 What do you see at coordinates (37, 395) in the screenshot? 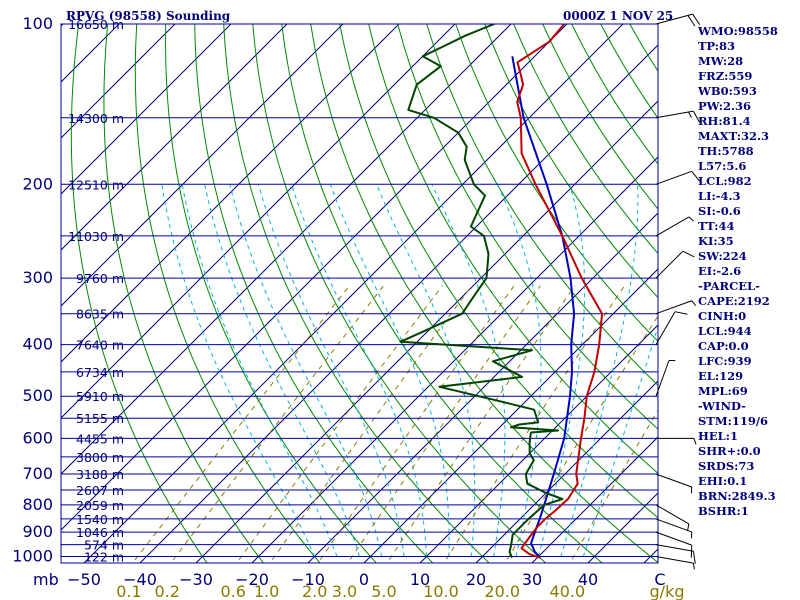
I see `pressure-tick-label: 500` at bounding box center [37, 395].